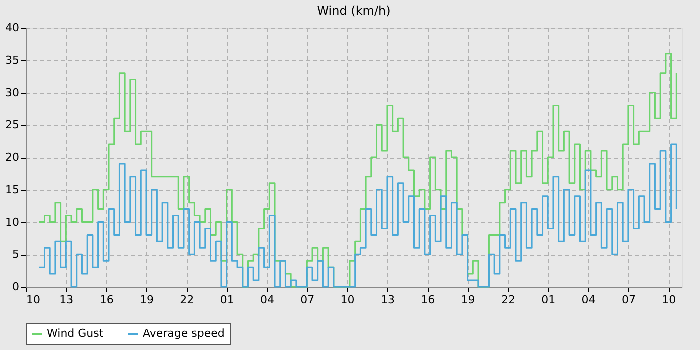 Image resolution: width=700 pixels, height=350 pixels. I want to click on y-tick-label: 5, so click(16, 255).